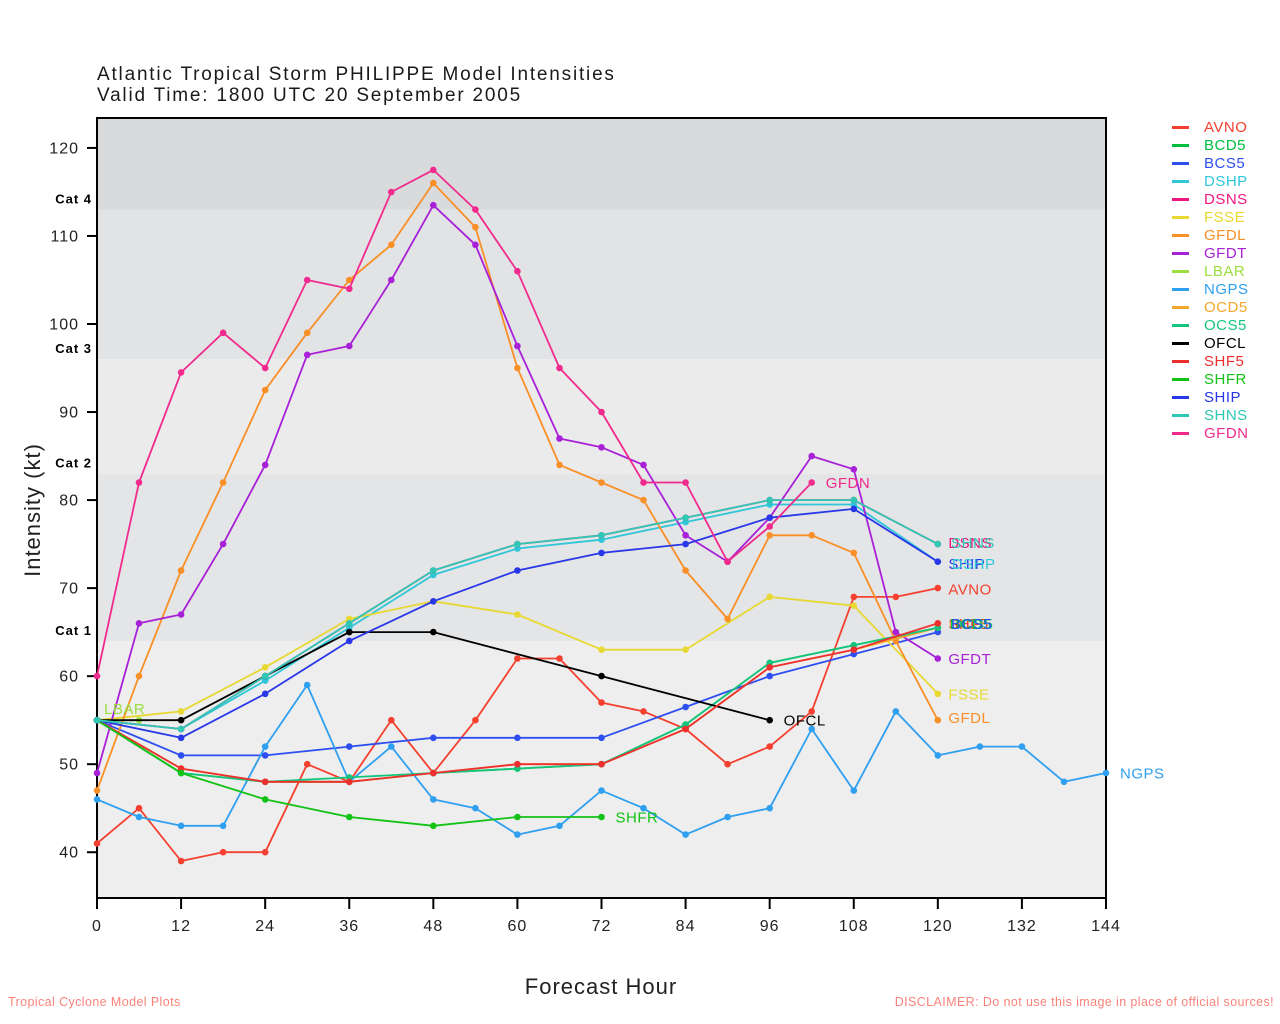 The image size is (1280, 1024). I want to click on y-tick-label-40: 40, so click(69, 853).